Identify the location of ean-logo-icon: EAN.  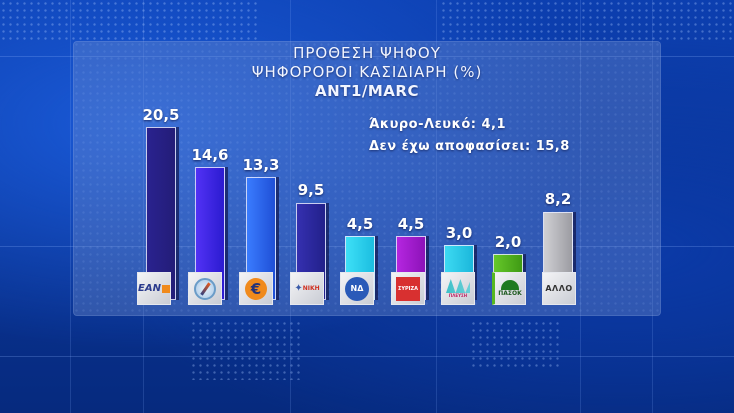
(154, 288).